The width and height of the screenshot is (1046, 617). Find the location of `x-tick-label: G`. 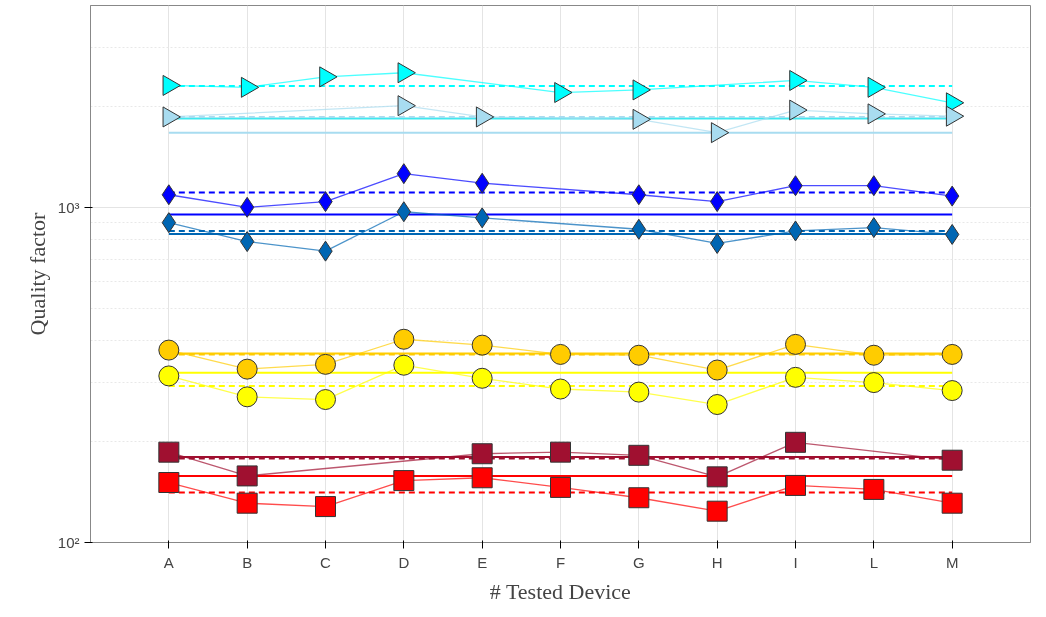

x-tick-label: G is located at coordinates (639, 562).